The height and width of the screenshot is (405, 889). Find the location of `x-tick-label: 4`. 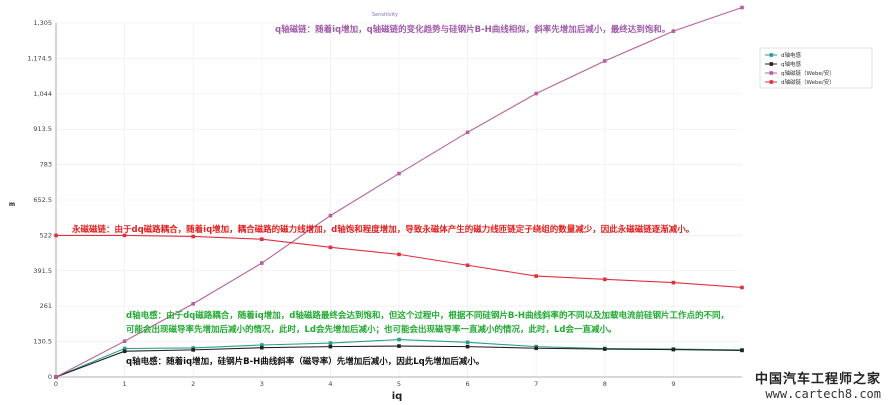

x-tick-label: 4 is located at coordinates (330, 384).